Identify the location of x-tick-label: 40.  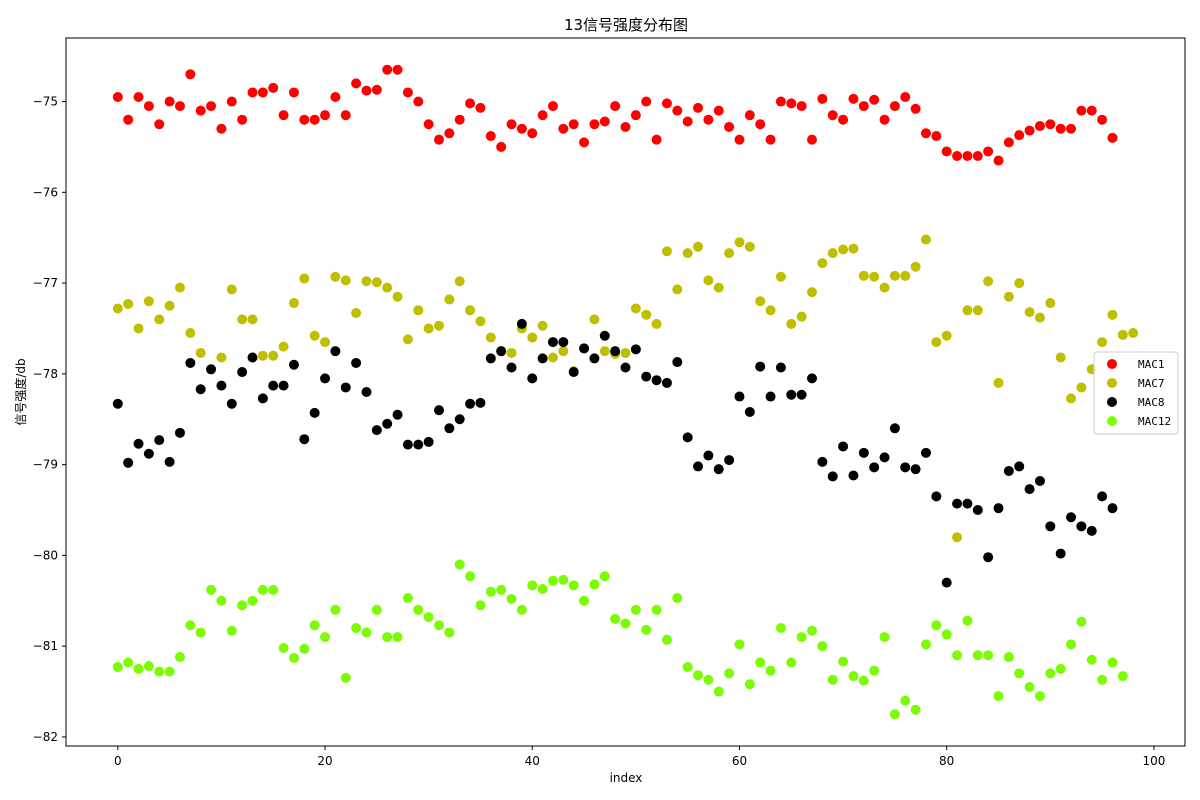
(532, 761).